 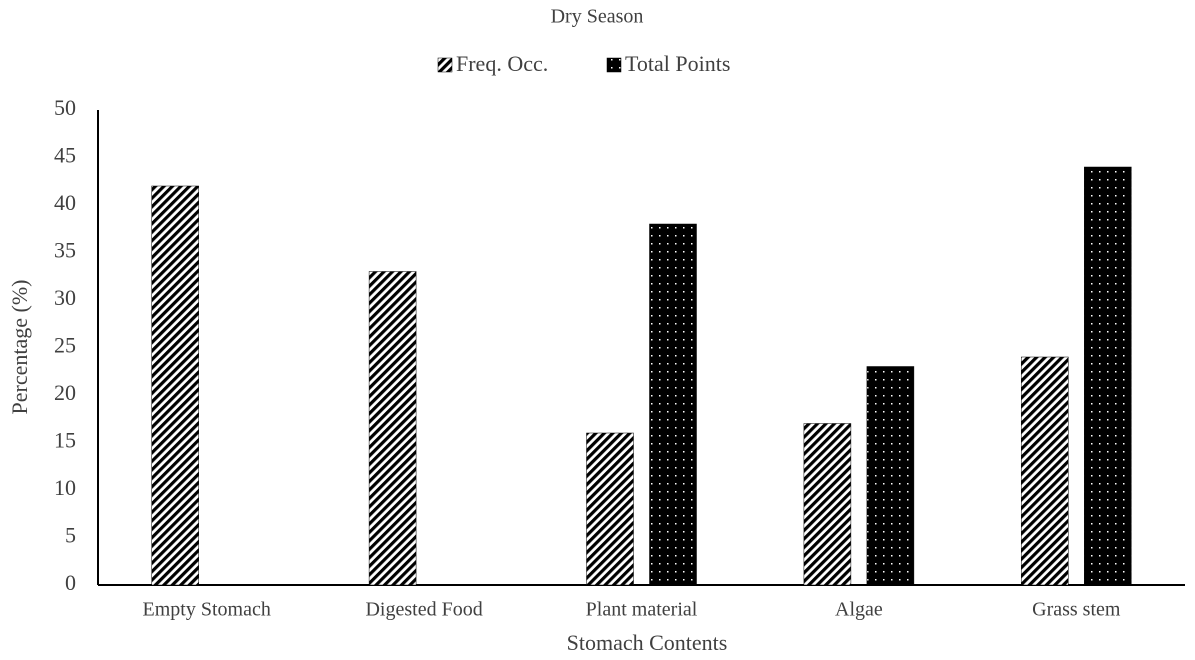 What do you see at coordinates (65, 155) in the screenshot?
I see `y-tick-label: 45` at bounding box center [65, 155].